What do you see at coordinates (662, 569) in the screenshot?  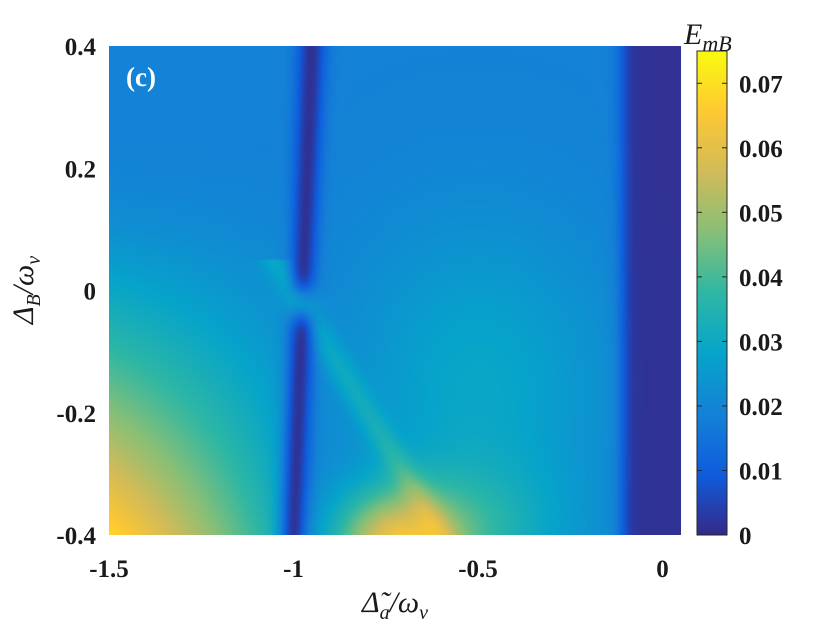 I see `x-tick-label: 0` at bounding box center [662, 569].